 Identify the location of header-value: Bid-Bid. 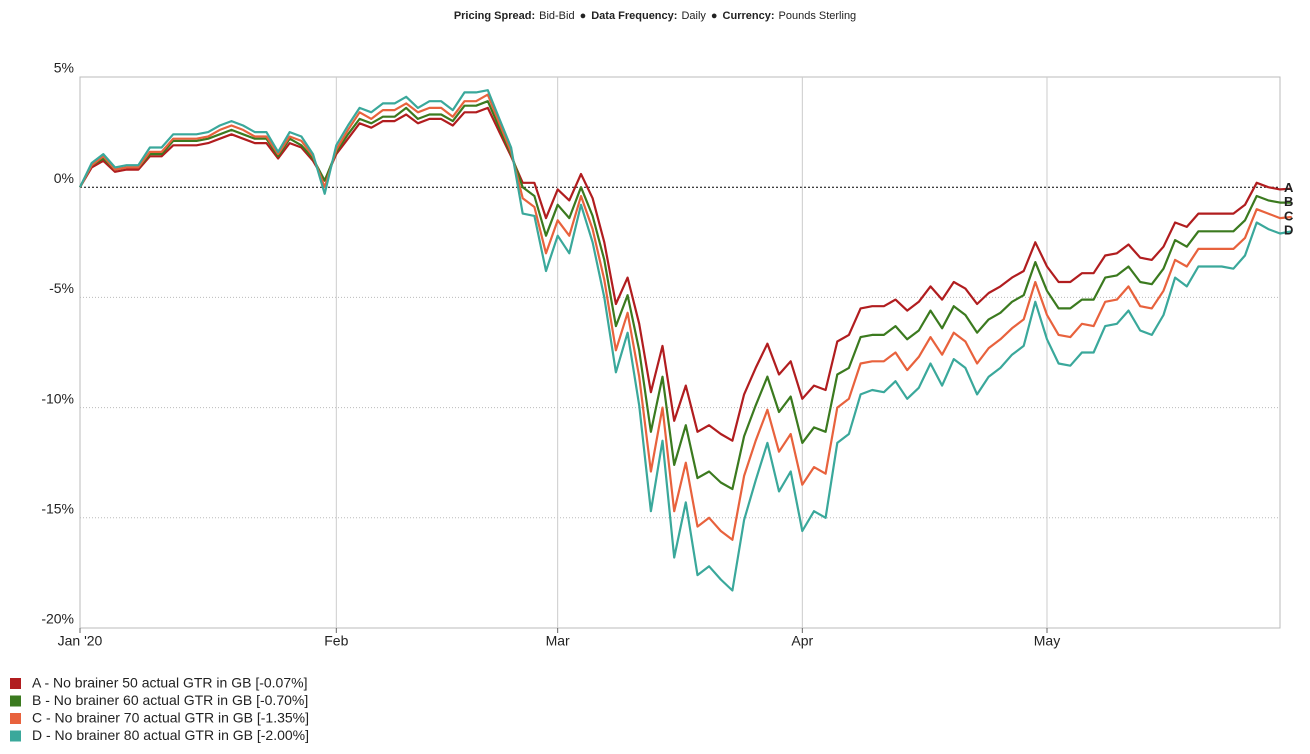
(556, 16).